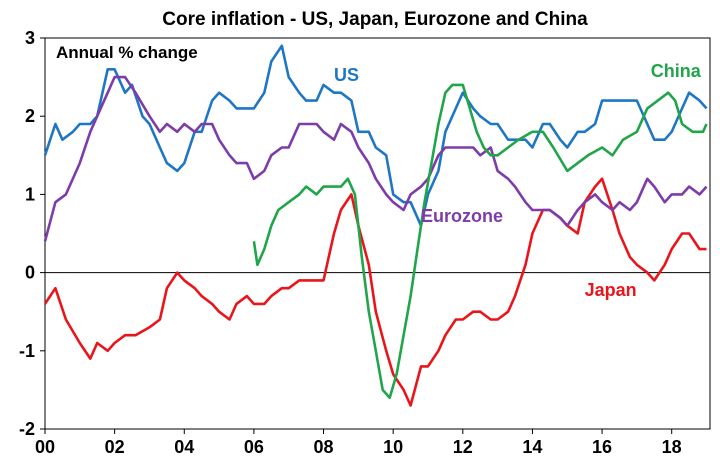 The width and height of the screenshot is (720, 469). Describe the element at coordinates (30, 194) in the screenshot. I see `y-tick-label: 1` at that location.